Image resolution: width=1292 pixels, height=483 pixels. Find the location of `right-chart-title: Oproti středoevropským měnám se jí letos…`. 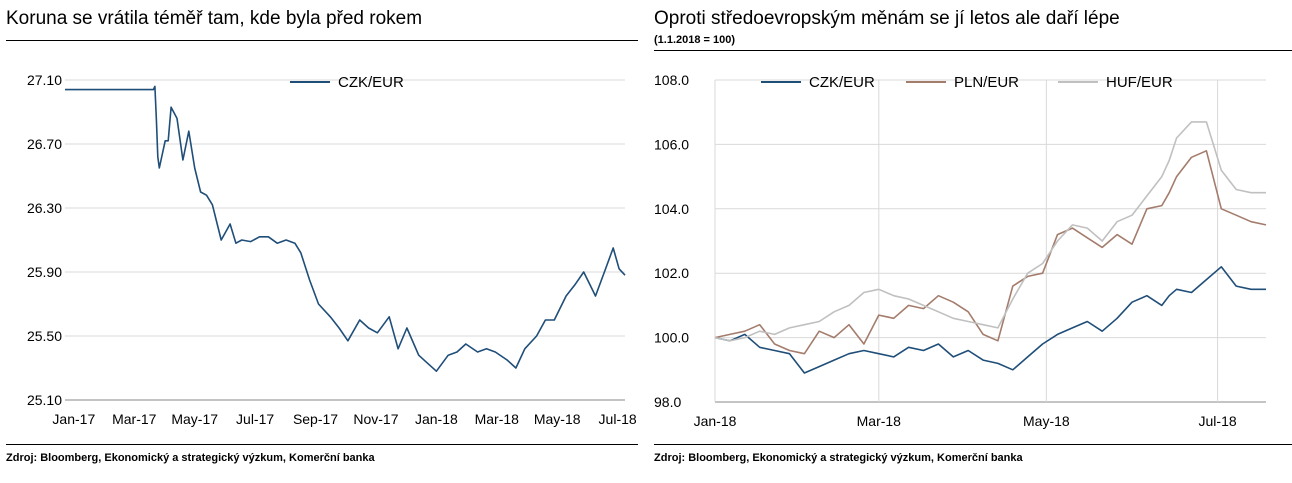

right-chart-title: Oproti středoevropským měnám se jí letos… is located at coordinates (887, 18).